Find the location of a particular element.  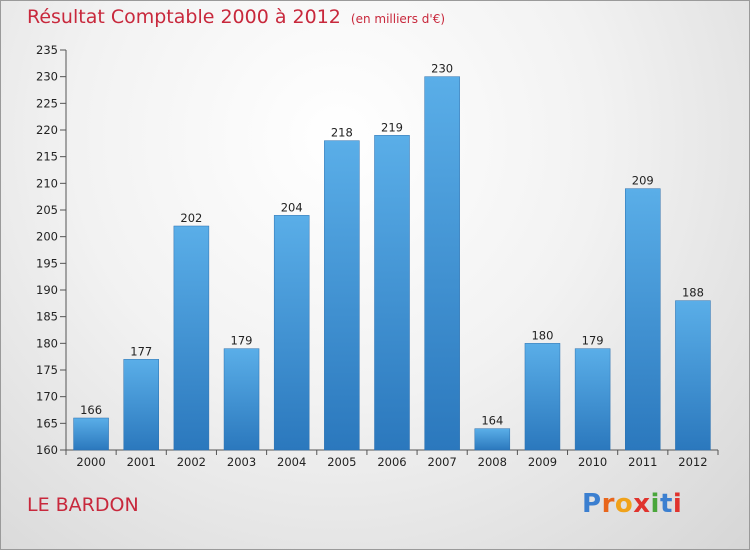

bar-2001 is located at coordinates (141, 405).